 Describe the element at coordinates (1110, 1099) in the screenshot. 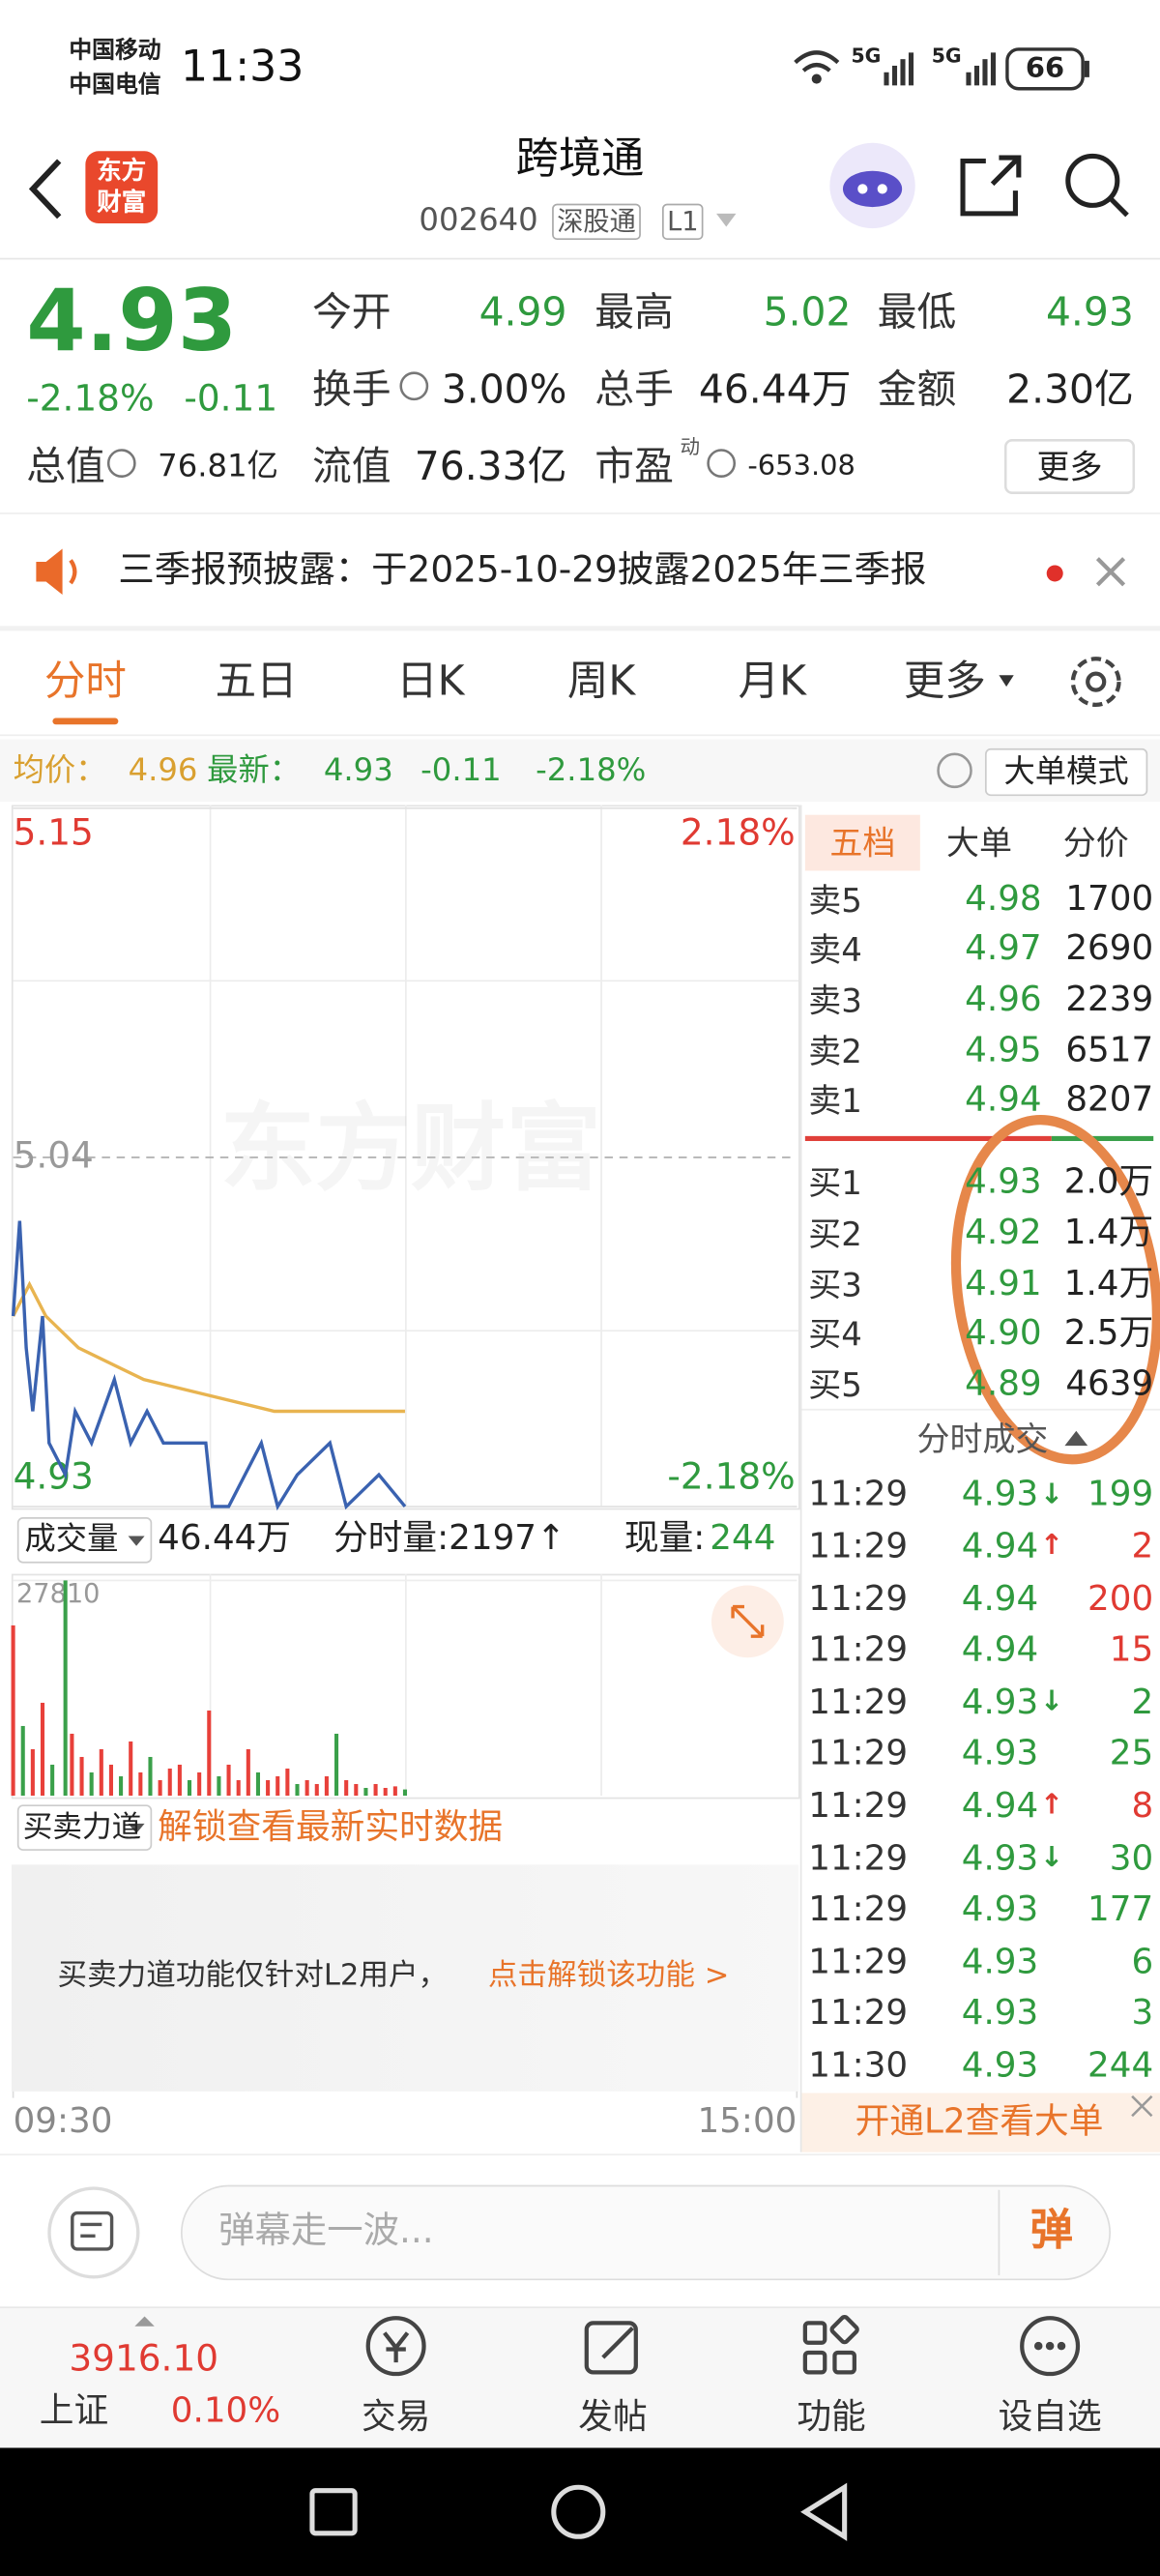

I see `book-volume: 8207` at that location.